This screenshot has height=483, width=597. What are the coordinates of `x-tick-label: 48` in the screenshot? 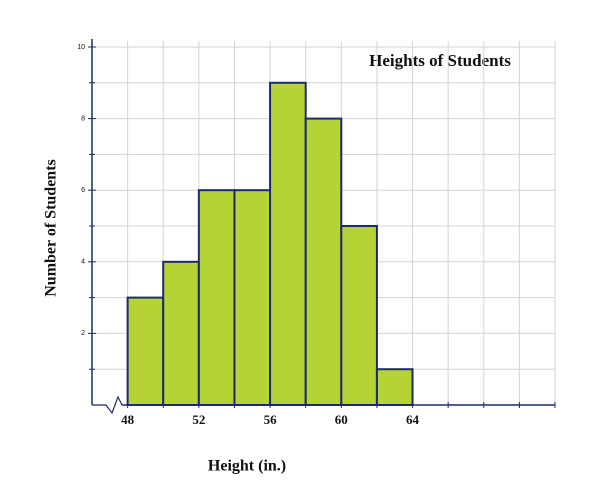 It's located at (128, 419).